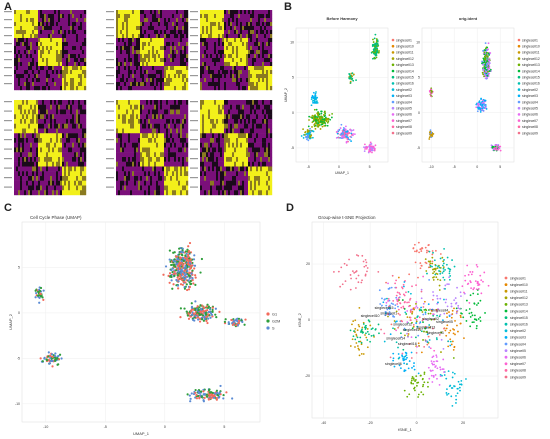 This screenshot has height=439, width=550. Describe the element at coordinates (393, 83) in the screenshot. I see `legend-swatch` at that location.